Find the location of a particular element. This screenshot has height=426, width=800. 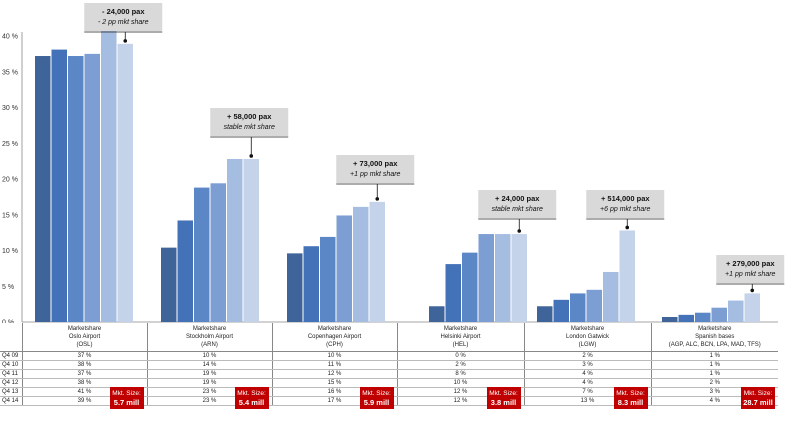

market-size-badge: Mkt. Size: 5.7 mill is located at coordinates (126, 398).